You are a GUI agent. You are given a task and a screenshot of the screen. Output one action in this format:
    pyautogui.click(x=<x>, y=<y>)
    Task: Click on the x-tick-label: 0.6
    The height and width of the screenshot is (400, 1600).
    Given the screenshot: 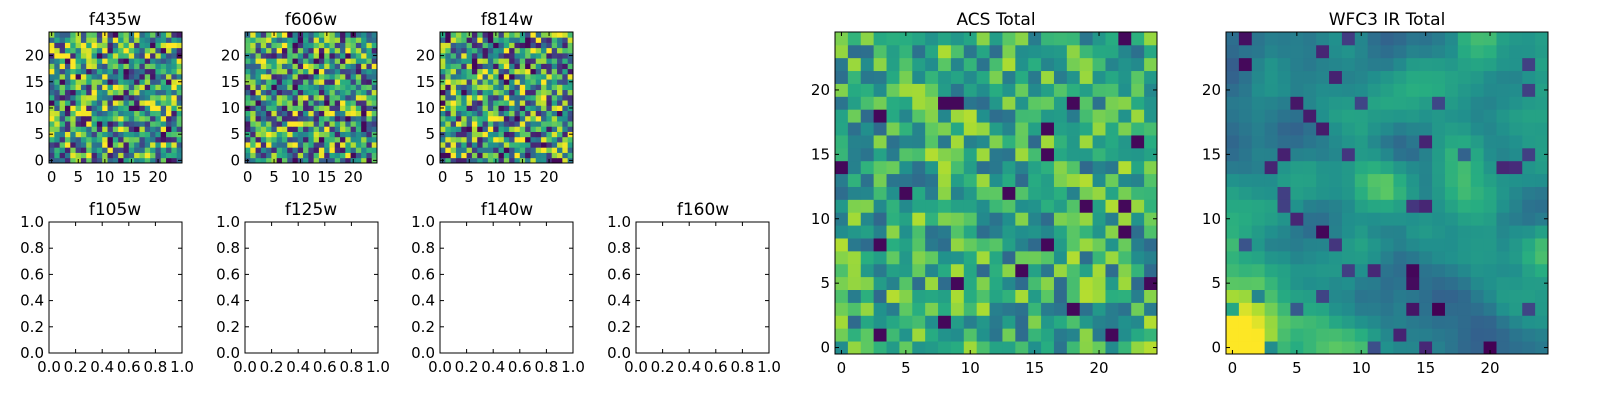 What is the action you would take?
    pyautogui.click(x=325, y=367)
    